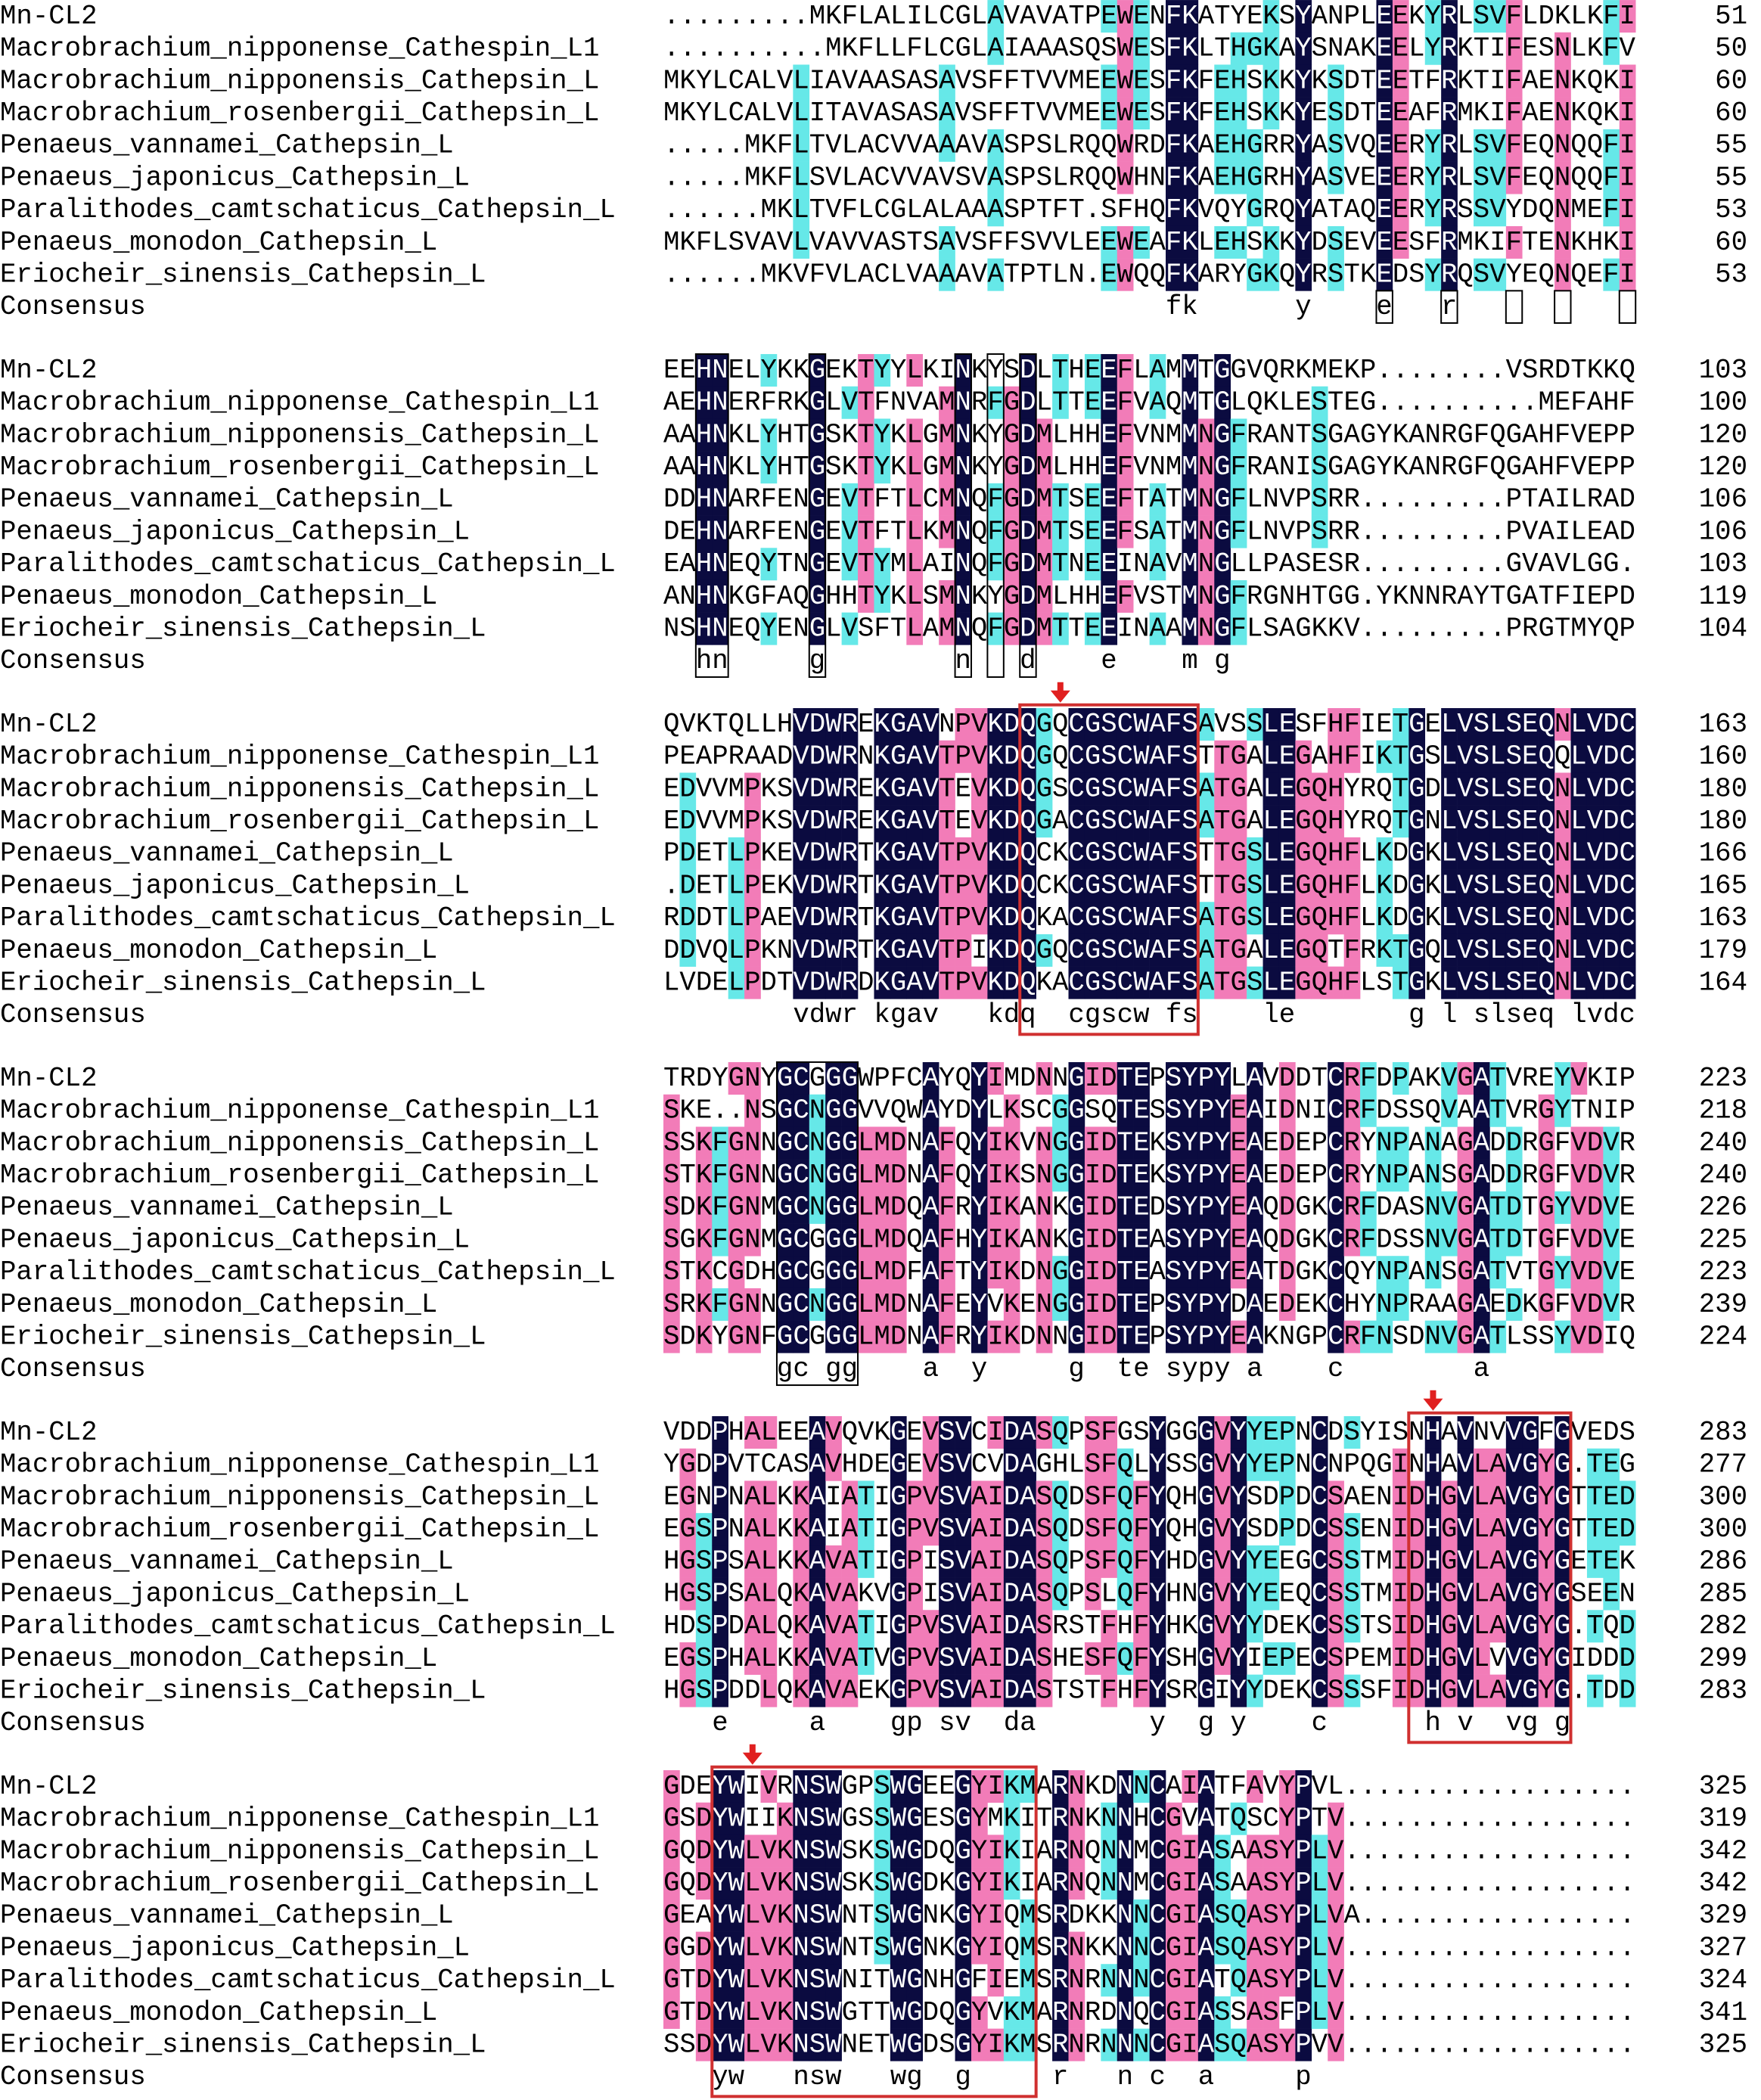 The image size is (1761, 2100). What do you see at coordinates (1723, 821) in the screenshot?
I see `end-position: 180` at bounding box center [1723, 821].